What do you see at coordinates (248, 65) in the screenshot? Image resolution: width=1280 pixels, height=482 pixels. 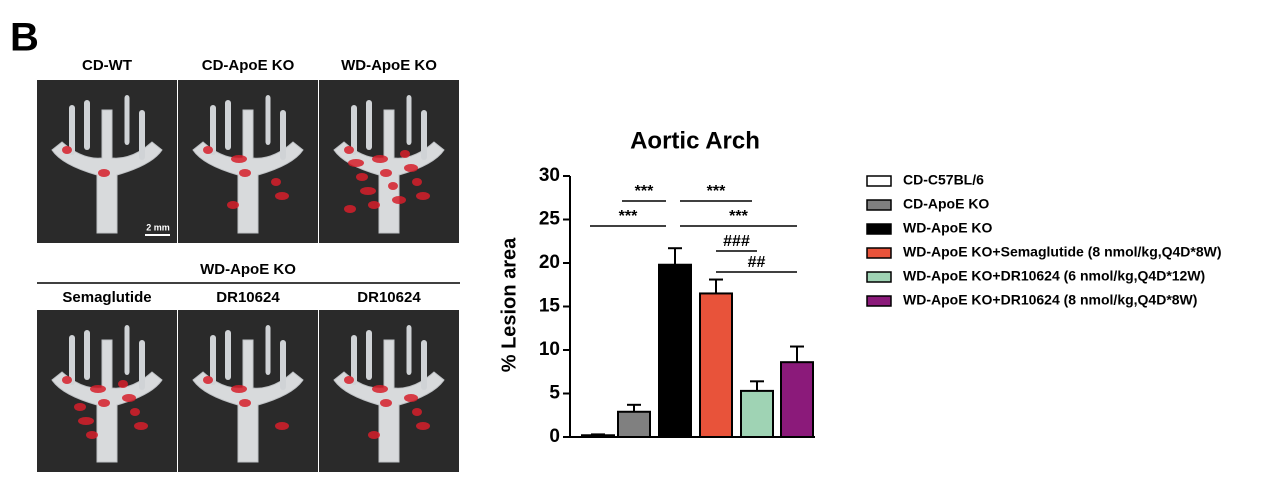 I see `photo-label: CD-ApoE KO` at bounding box center [248, 65].